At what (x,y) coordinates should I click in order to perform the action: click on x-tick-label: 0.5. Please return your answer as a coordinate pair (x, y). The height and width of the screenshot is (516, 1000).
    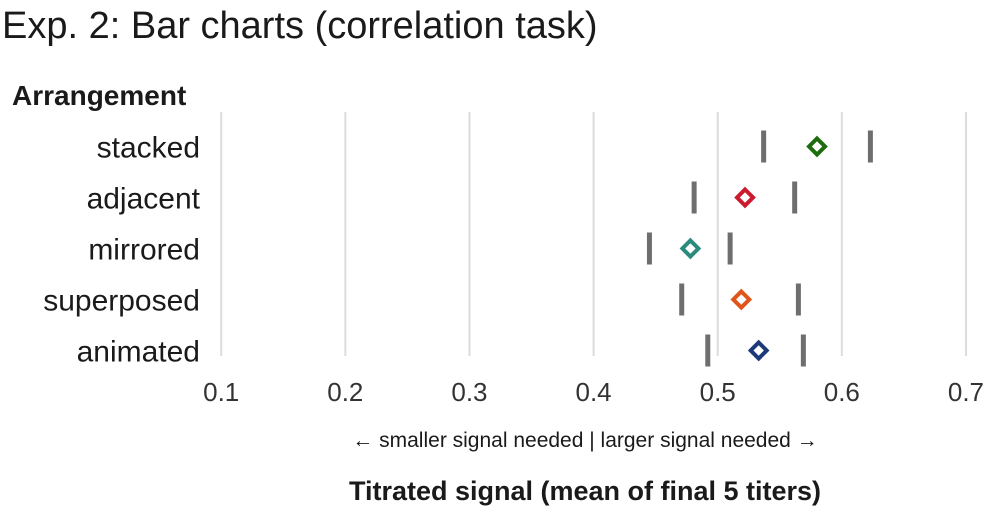
    Looking at the image, I should click on (718, 392).